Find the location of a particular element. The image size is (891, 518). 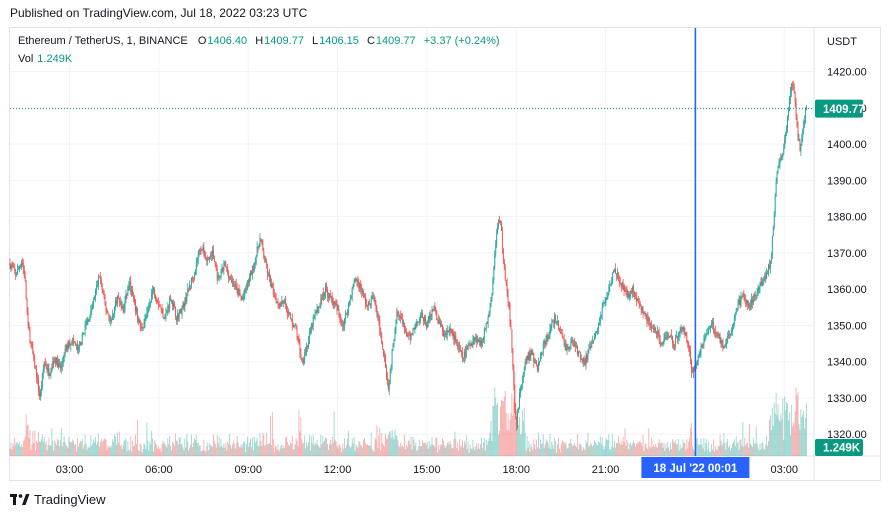

symbol-label: Ethereum / TetherUS, 1, BINANCE is located at coordinates (103, 41).